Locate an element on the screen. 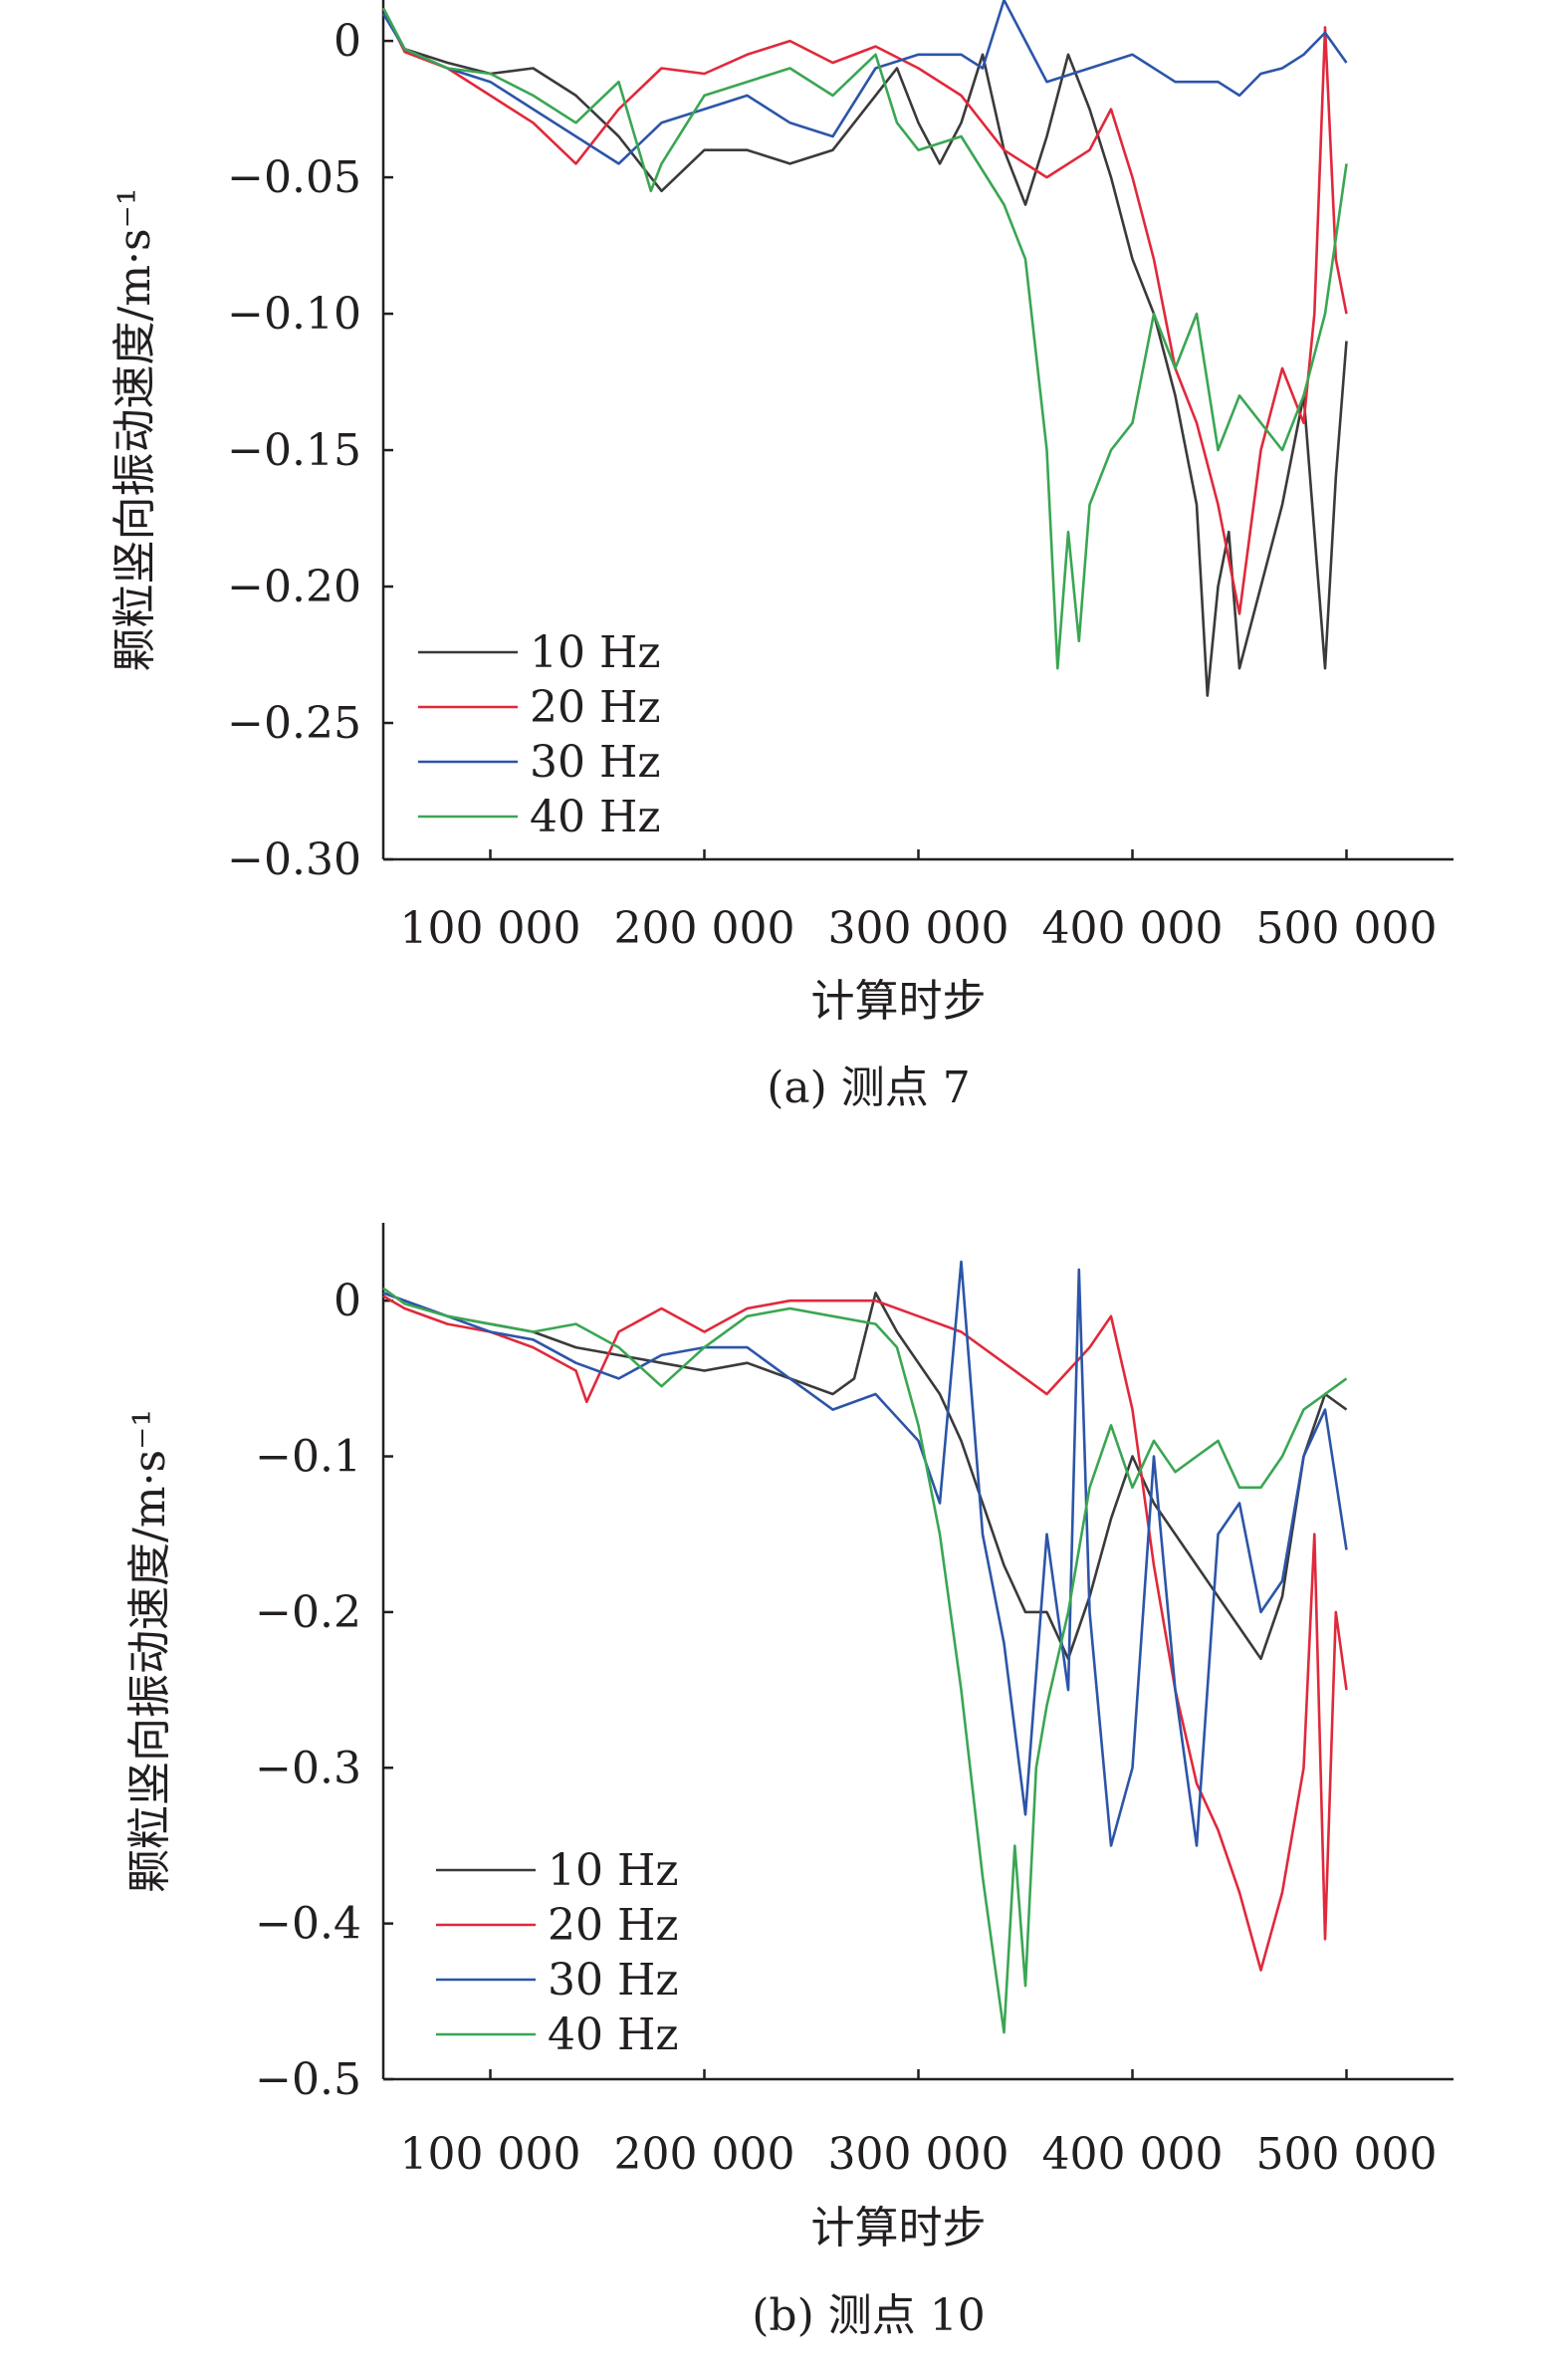  y-tick-label: −0.5 is located at coordinates (308, 2079).